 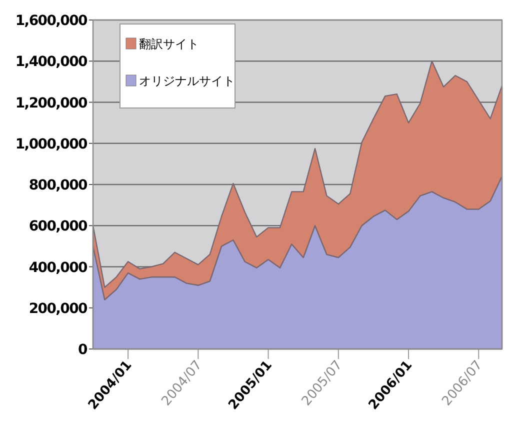 I want to click on y-tick-label: 1,200,000, so click(x=51, y=103).